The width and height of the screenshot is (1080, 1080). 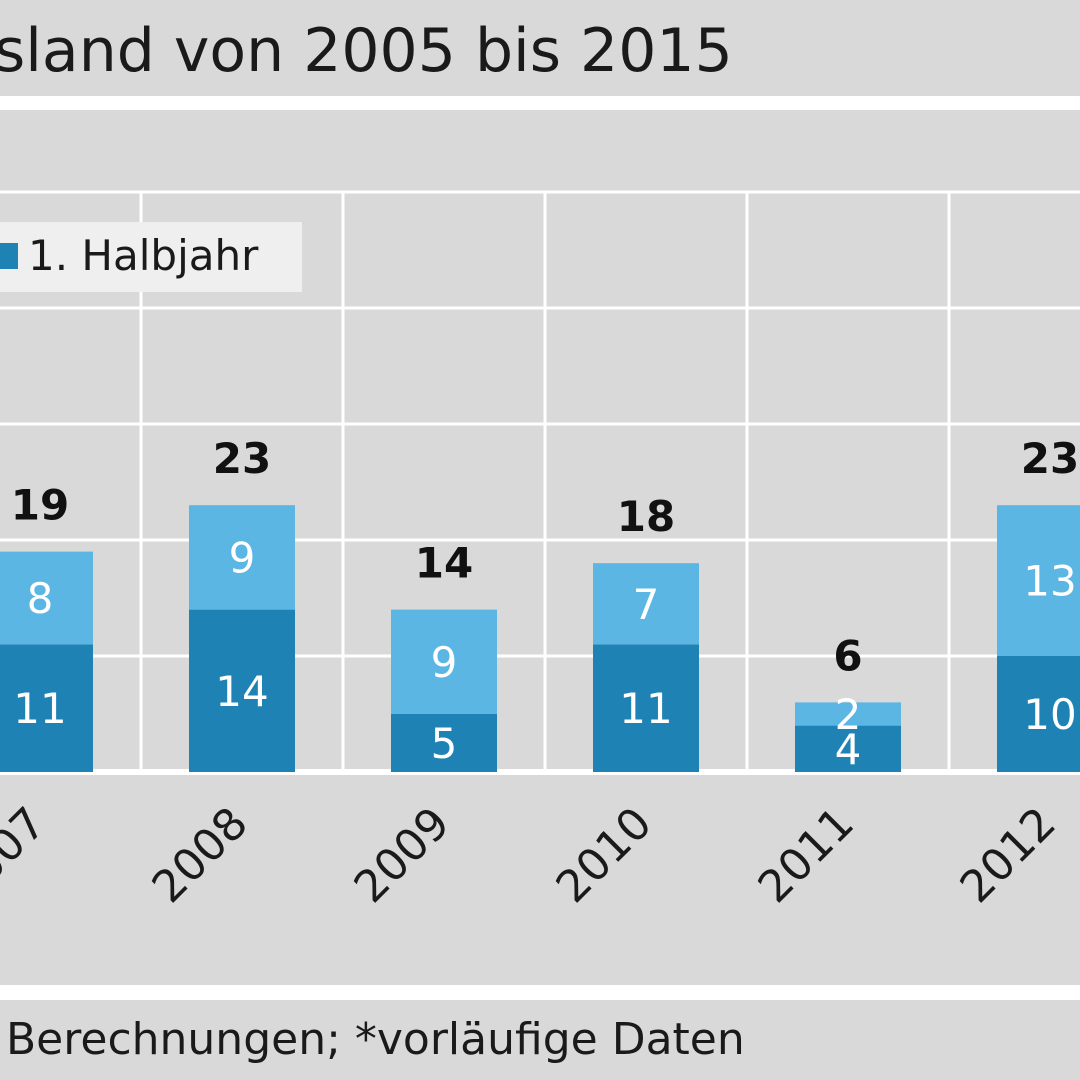 I want to click on data-label-second-half: 7, so click(x=646, y=604).